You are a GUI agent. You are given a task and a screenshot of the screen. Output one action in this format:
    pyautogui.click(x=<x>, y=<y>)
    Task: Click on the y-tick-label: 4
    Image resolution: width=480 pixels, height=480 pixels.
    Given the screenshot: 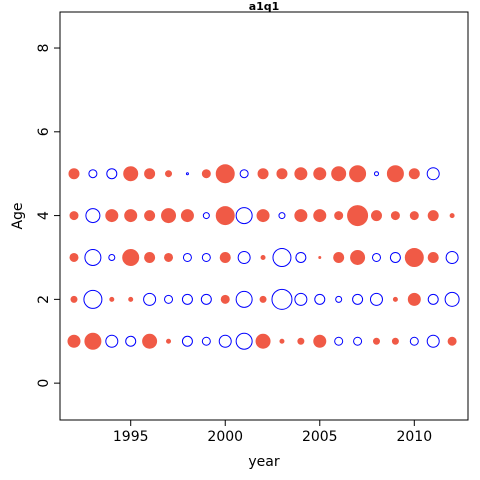 What is the action you would take?
    pyautogui.click(x=44, y=215)
    